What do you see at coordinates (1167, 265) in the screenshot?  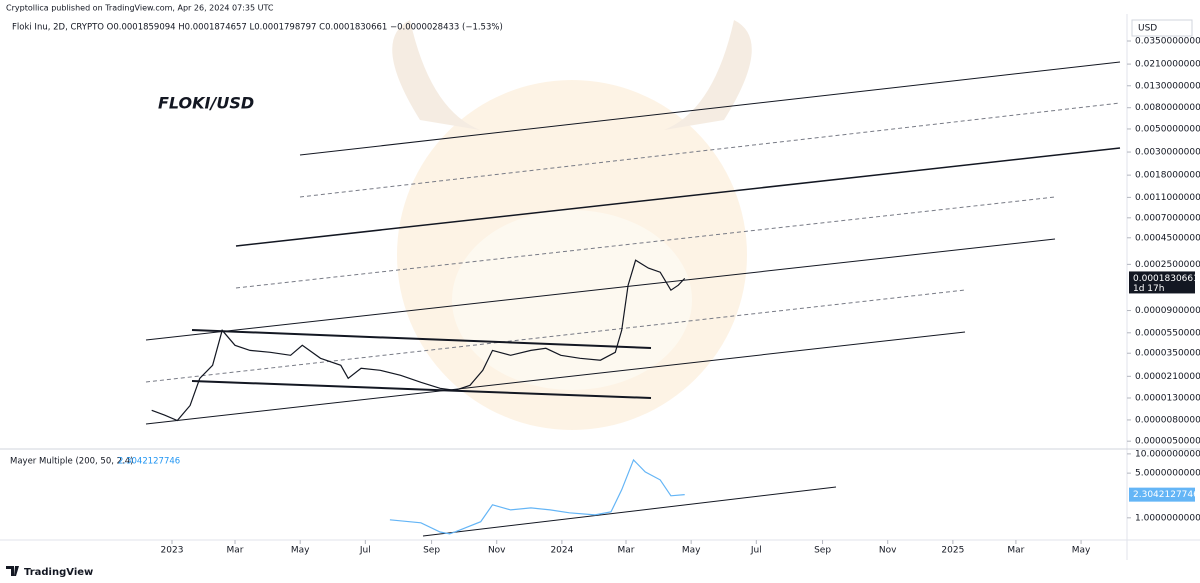 I see `y-tick-label: 0.0002500000` at bounding box center [1167, 265].